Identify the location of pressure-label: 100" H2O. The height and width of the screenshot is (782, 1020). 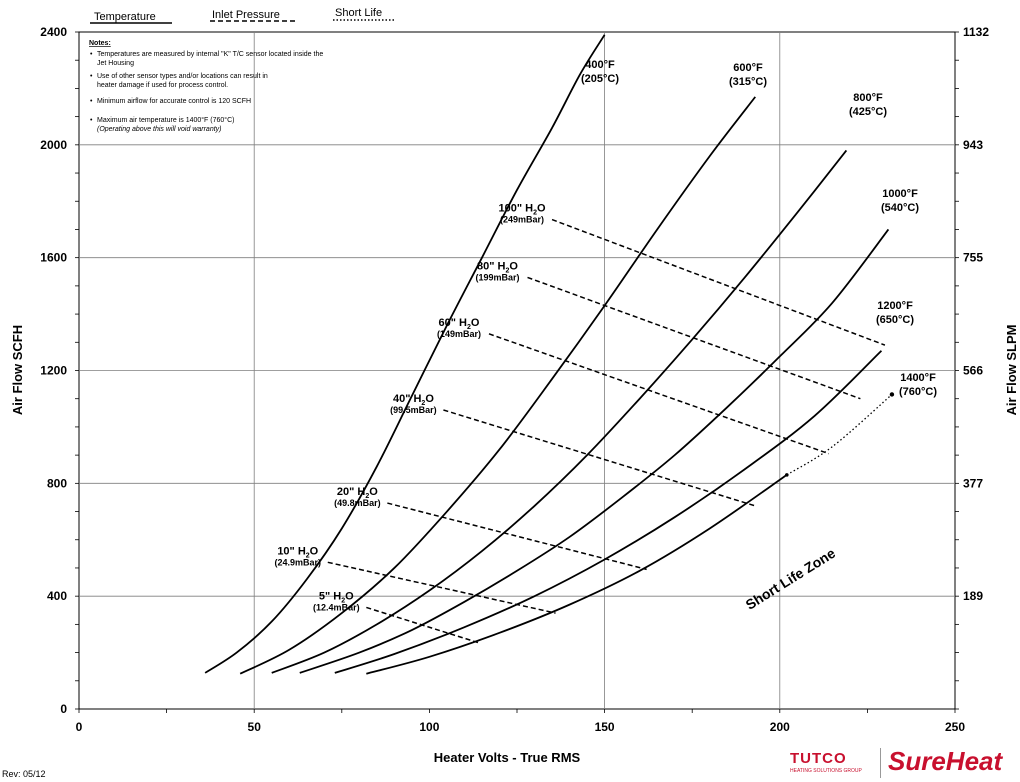
(522, 210).